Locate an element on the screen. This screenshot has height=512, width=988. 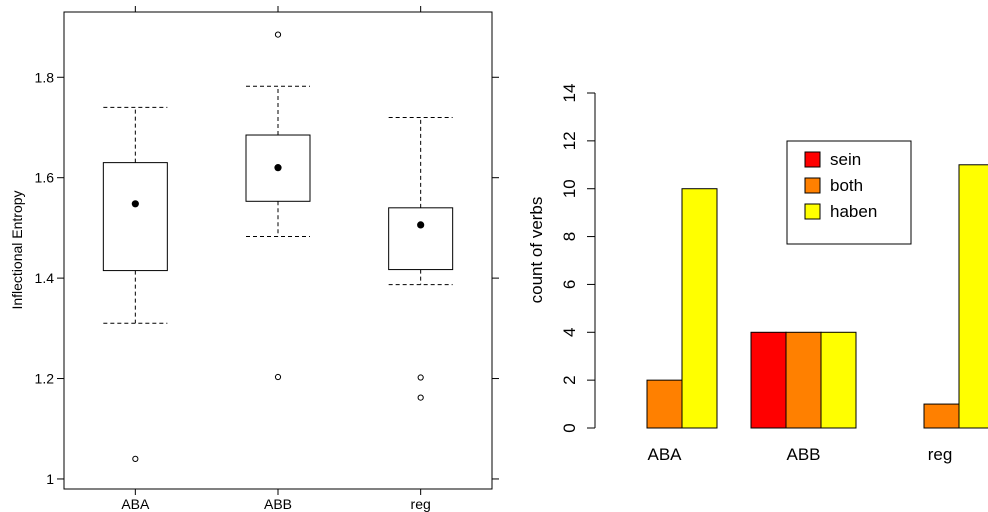
legend-label-sein: sein is located at coordinates (845, 159).